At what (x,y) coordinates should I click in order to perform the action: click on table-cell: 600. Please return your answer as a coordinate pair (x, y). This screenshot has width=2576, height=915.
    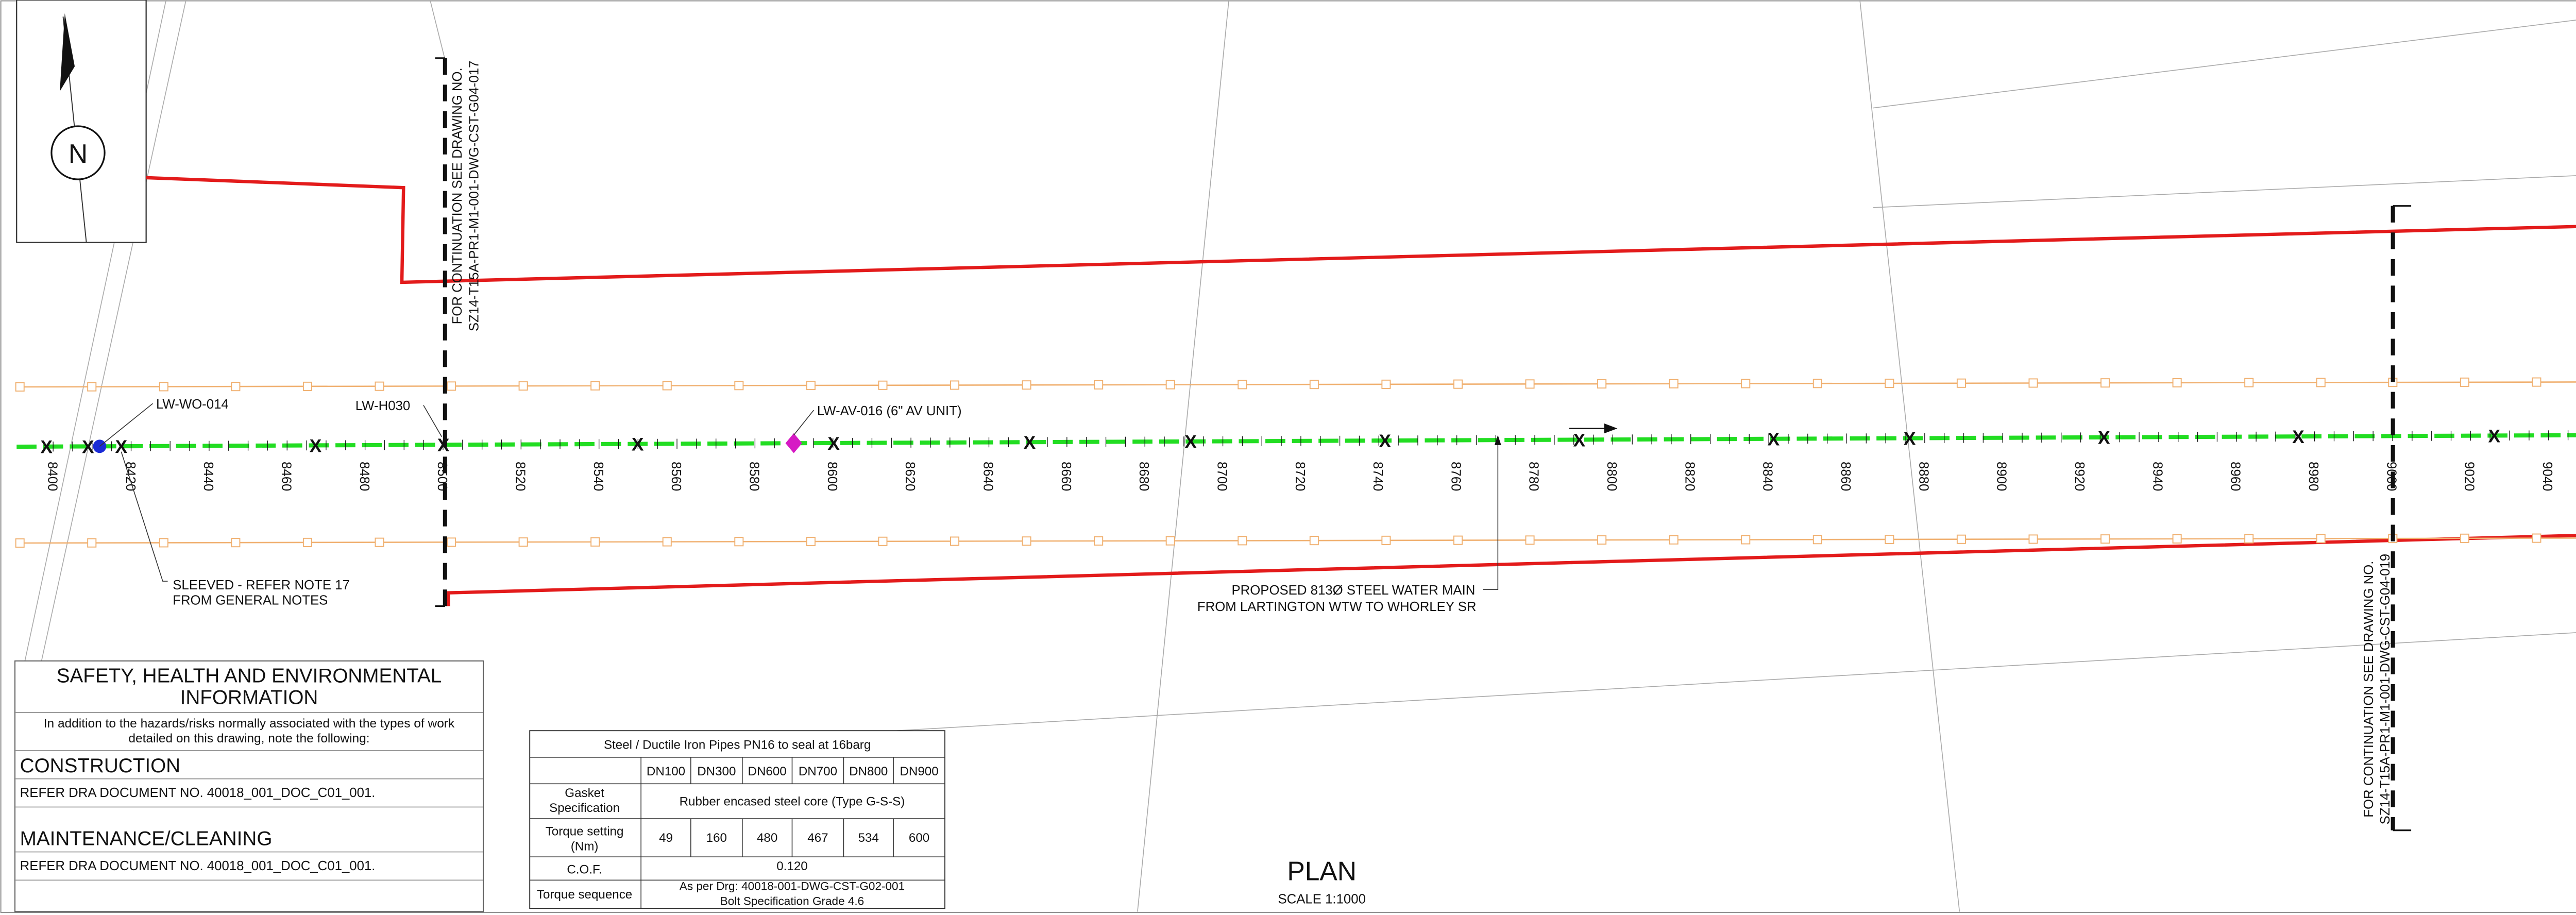
    Looking at the image, I should click on (919, 838).